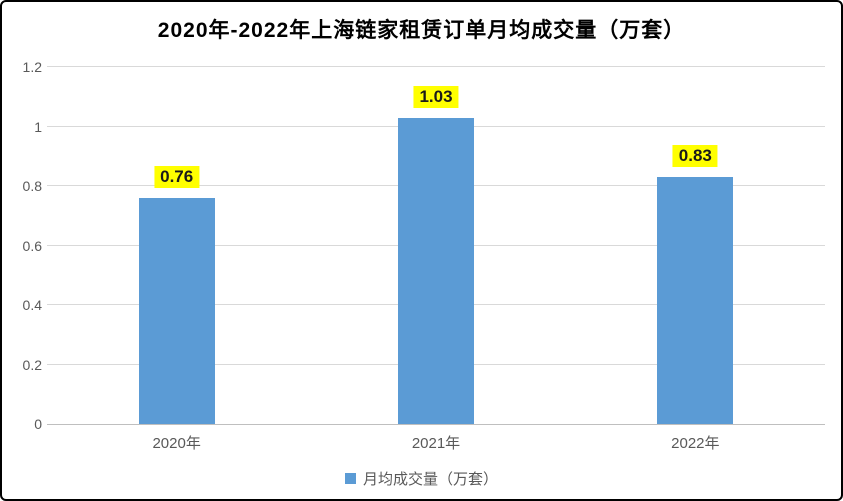 The image size is (843, 501). Describe the element at coordinates (436, 443) in the screenshot. I see `x-axis-label: 2021年` at that location.